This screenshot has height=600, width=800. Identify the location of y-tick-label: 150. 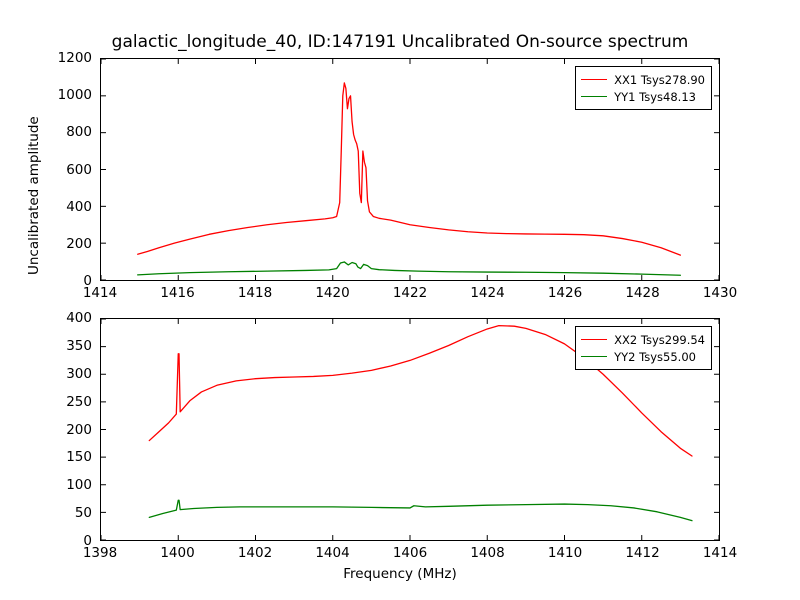
(79, 457).